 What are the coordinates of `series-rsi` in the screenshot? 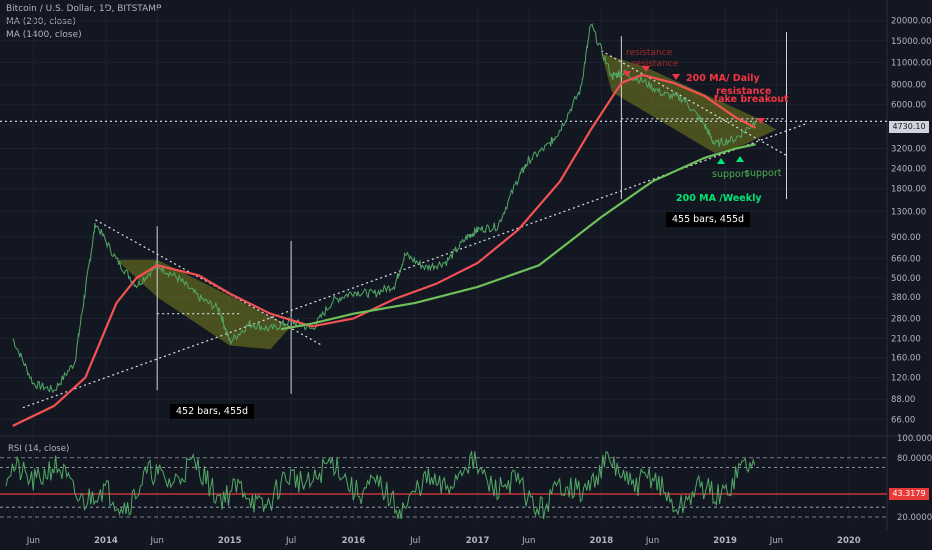 It's located at (380, 484).